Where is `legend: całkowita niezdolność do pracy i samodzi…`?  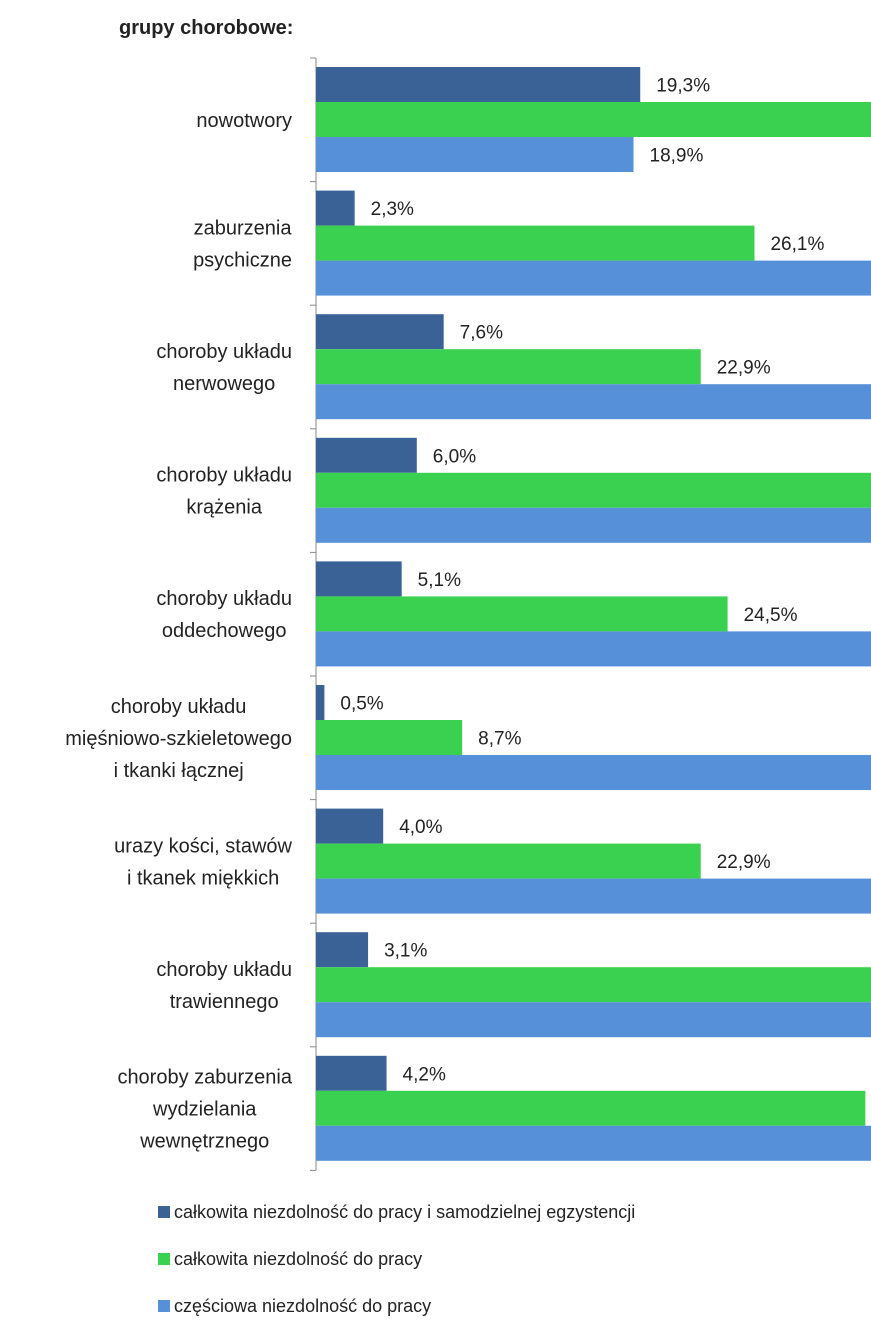
legend: całkowita niezdolność do pracy i samodzi… is located at coordinates (396, 1270).